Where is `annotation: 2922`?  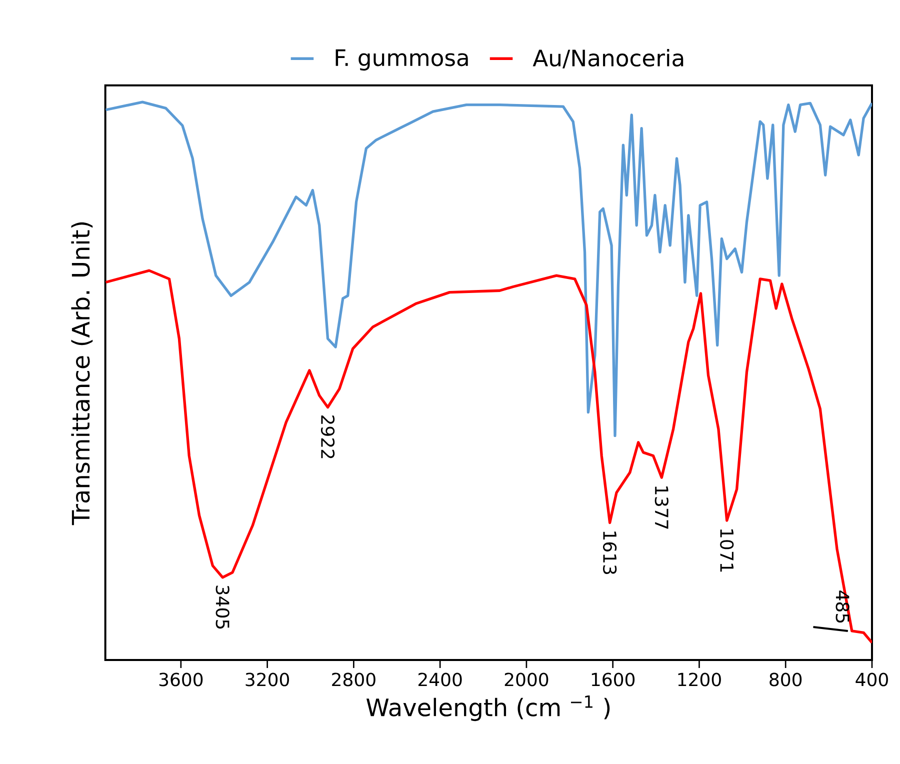
annotation: 2922 is located at coordinates (327, 437).